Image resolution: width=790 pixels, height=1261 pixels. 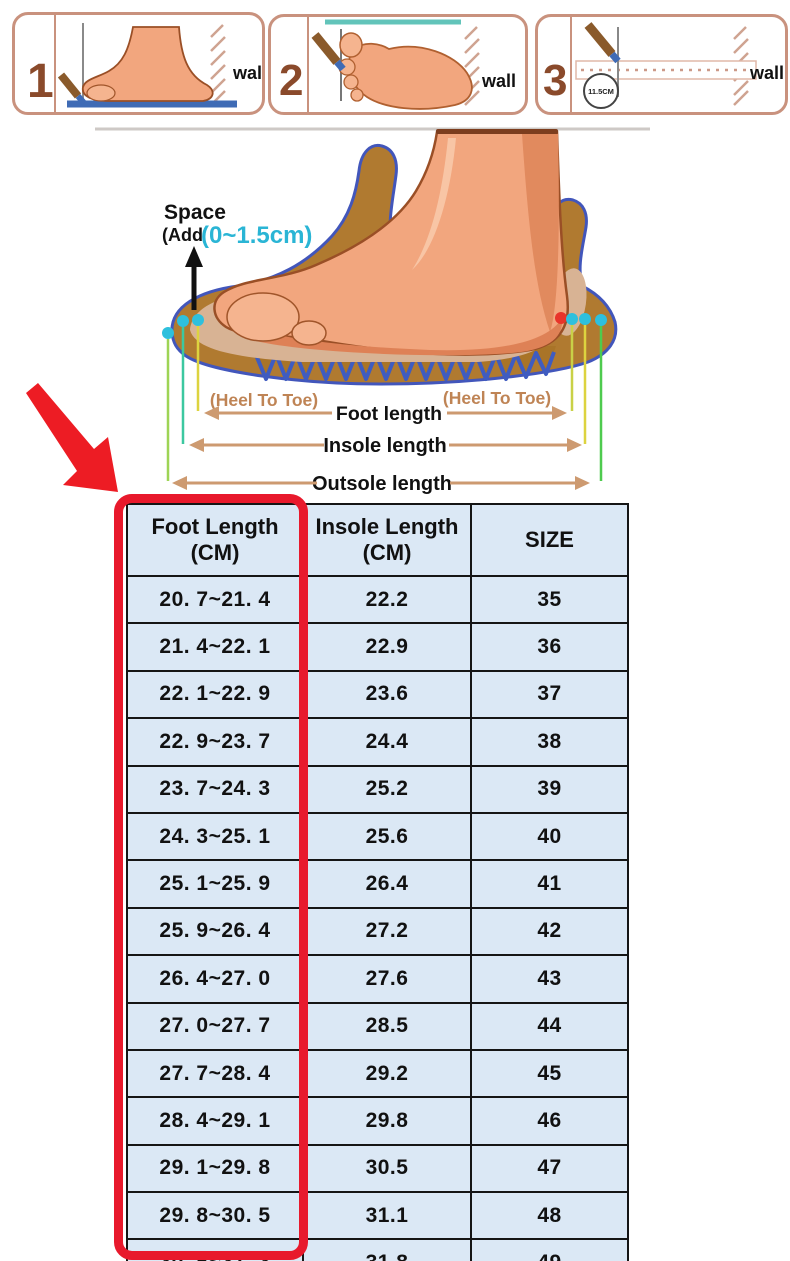 I want to click on size-cell: 46, so click(x=549, y=1121).